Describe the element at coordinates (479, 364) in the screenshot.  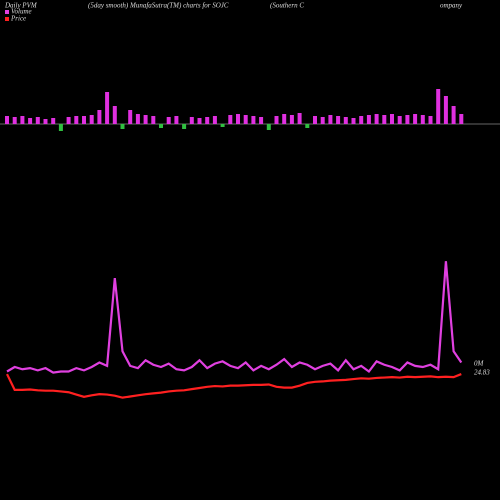
I see `volume-label: 0M` at that location.